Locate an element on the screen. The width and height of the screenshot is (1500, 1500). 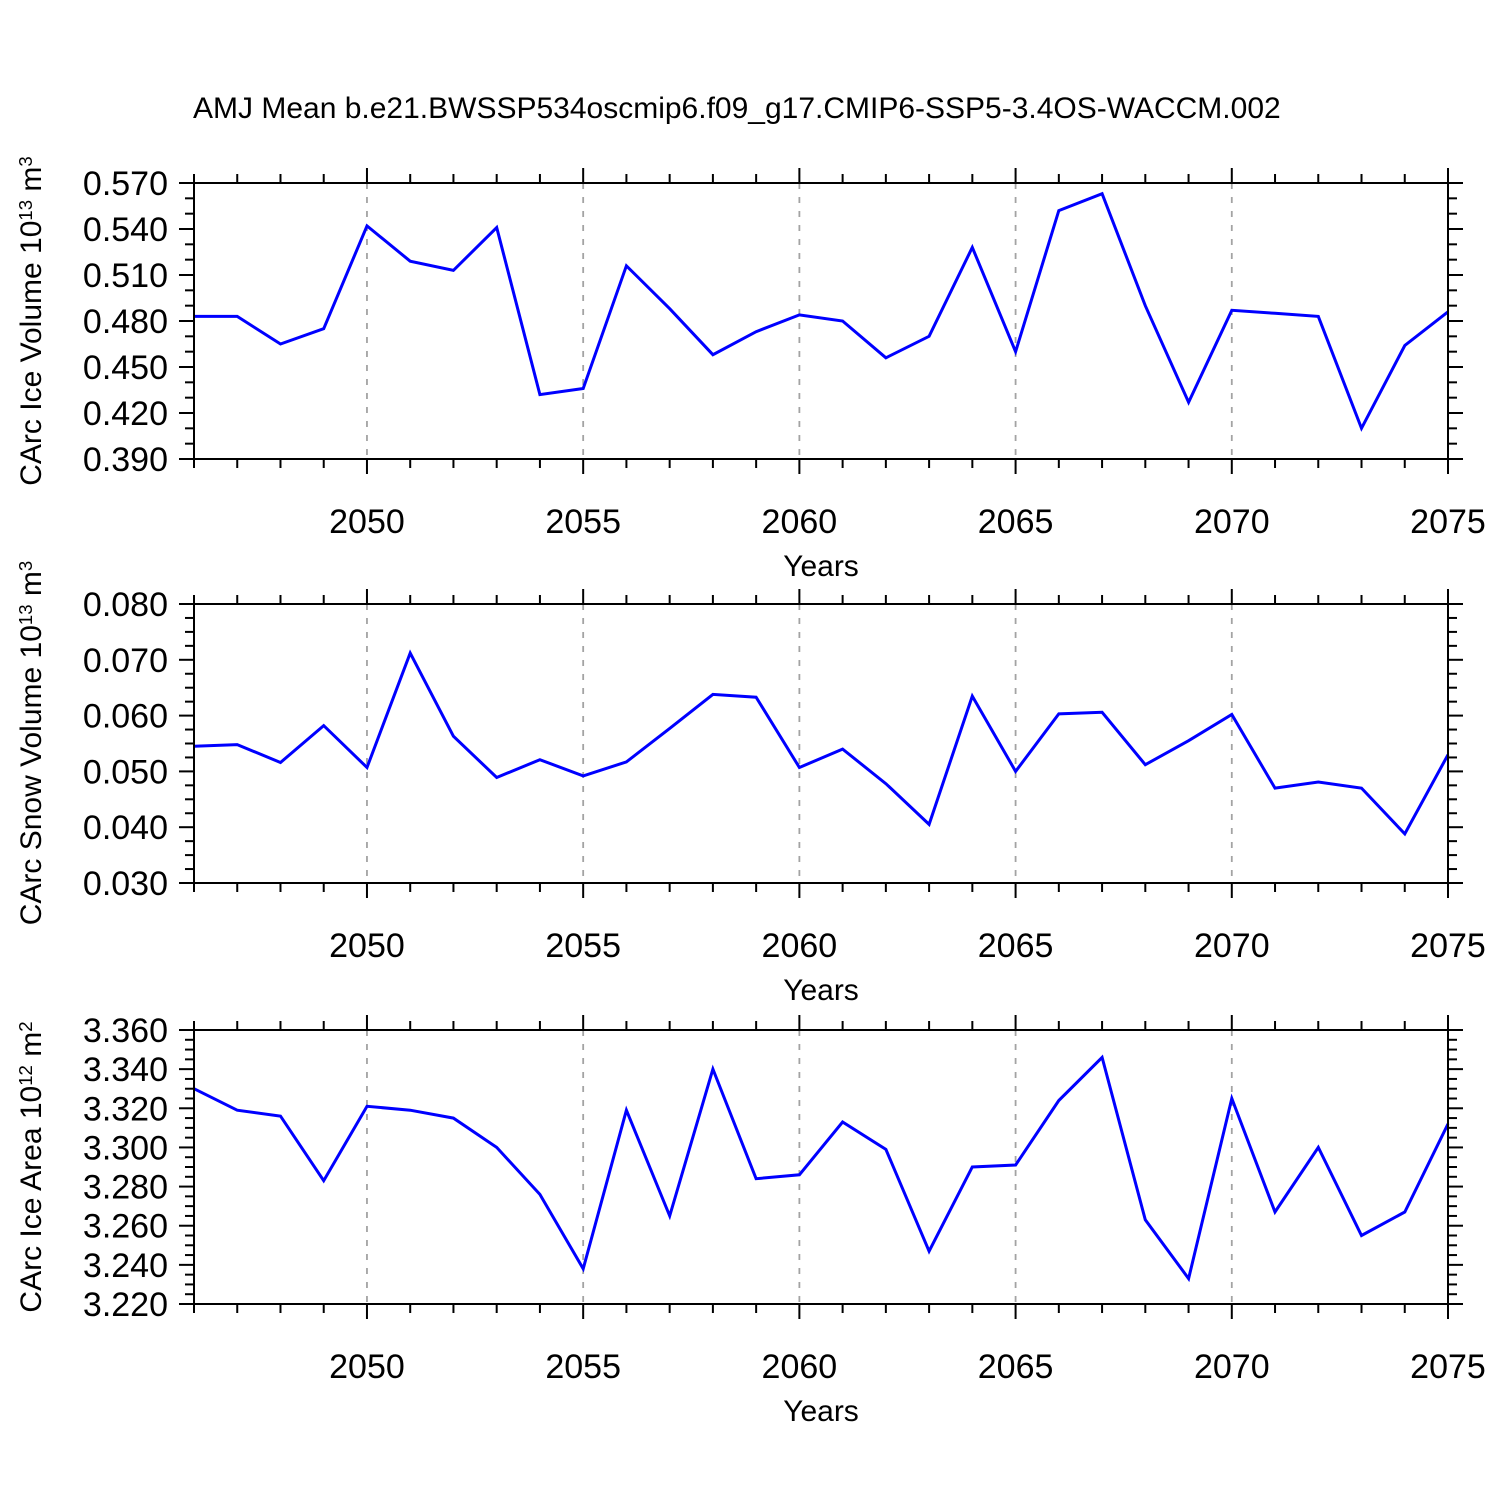
y-tick-label: 3.220 is located at coordinates (125, 1305).